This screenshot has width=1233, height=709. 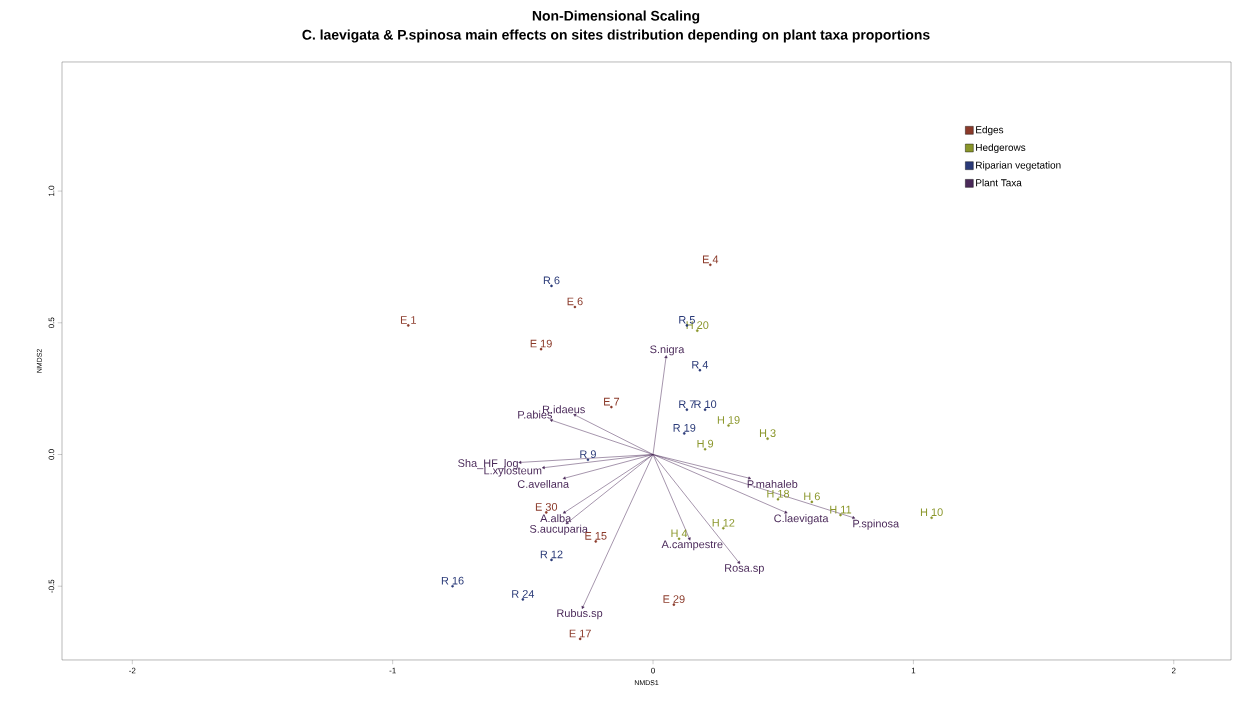 What do you see at coordinates (812, 496) in the screenshot?
I see `data-label: H 6` at bounding box center [812, 496].